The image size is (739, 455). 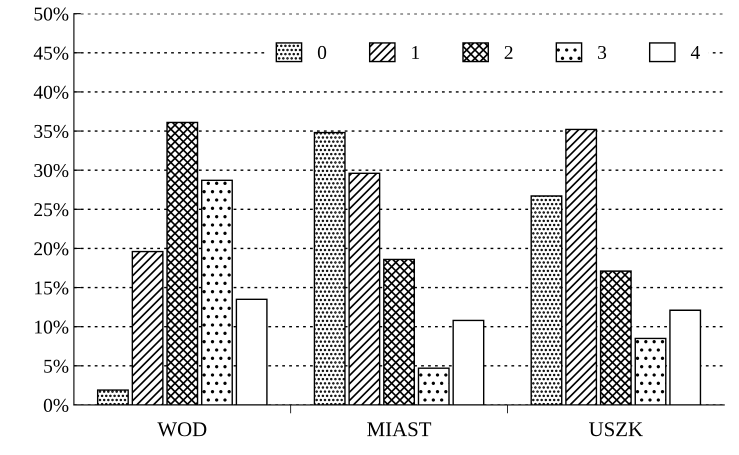 What do you see at coordinates (616, 429) in the screenshot?
I see `x-tick-label: USZK` at bounding box center [616, 429].